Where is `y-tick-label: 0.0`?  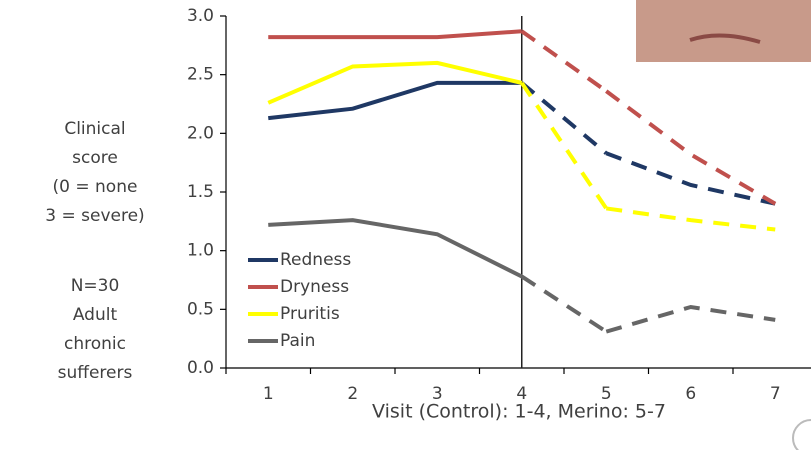
y-tick-label: 0.0 is located at coordinates (200, 368).